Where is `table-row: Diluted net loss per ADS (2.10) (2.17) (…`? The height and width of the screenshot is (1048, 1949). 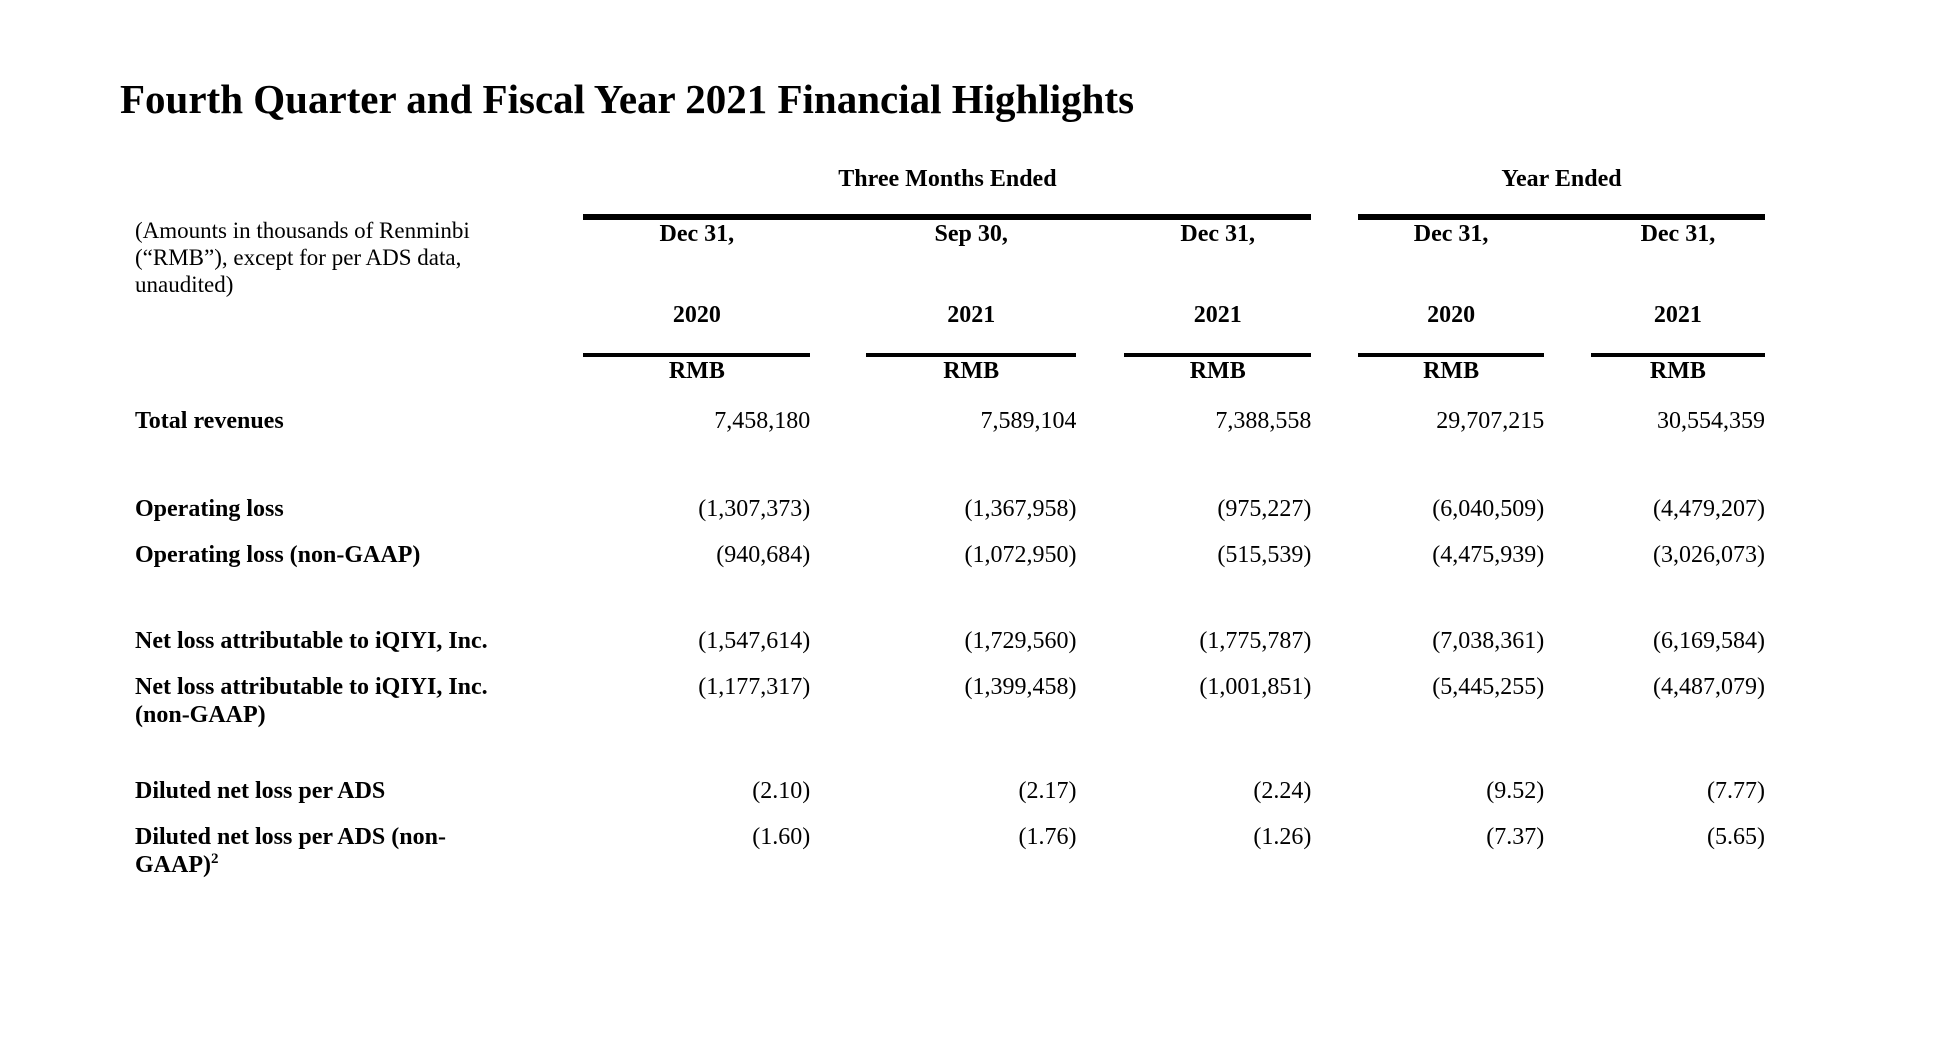 table-row: Diluted net loss per ADS (2.10) (2.17) (… is located at coordinates (950, 800).